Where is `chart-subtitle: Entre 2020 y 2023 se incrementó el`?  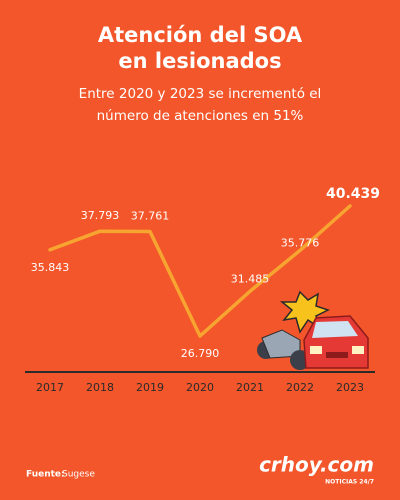 chart-subtitle: Entre 2020 y 2023 se incrementó el is located at coordinates (200, 94).